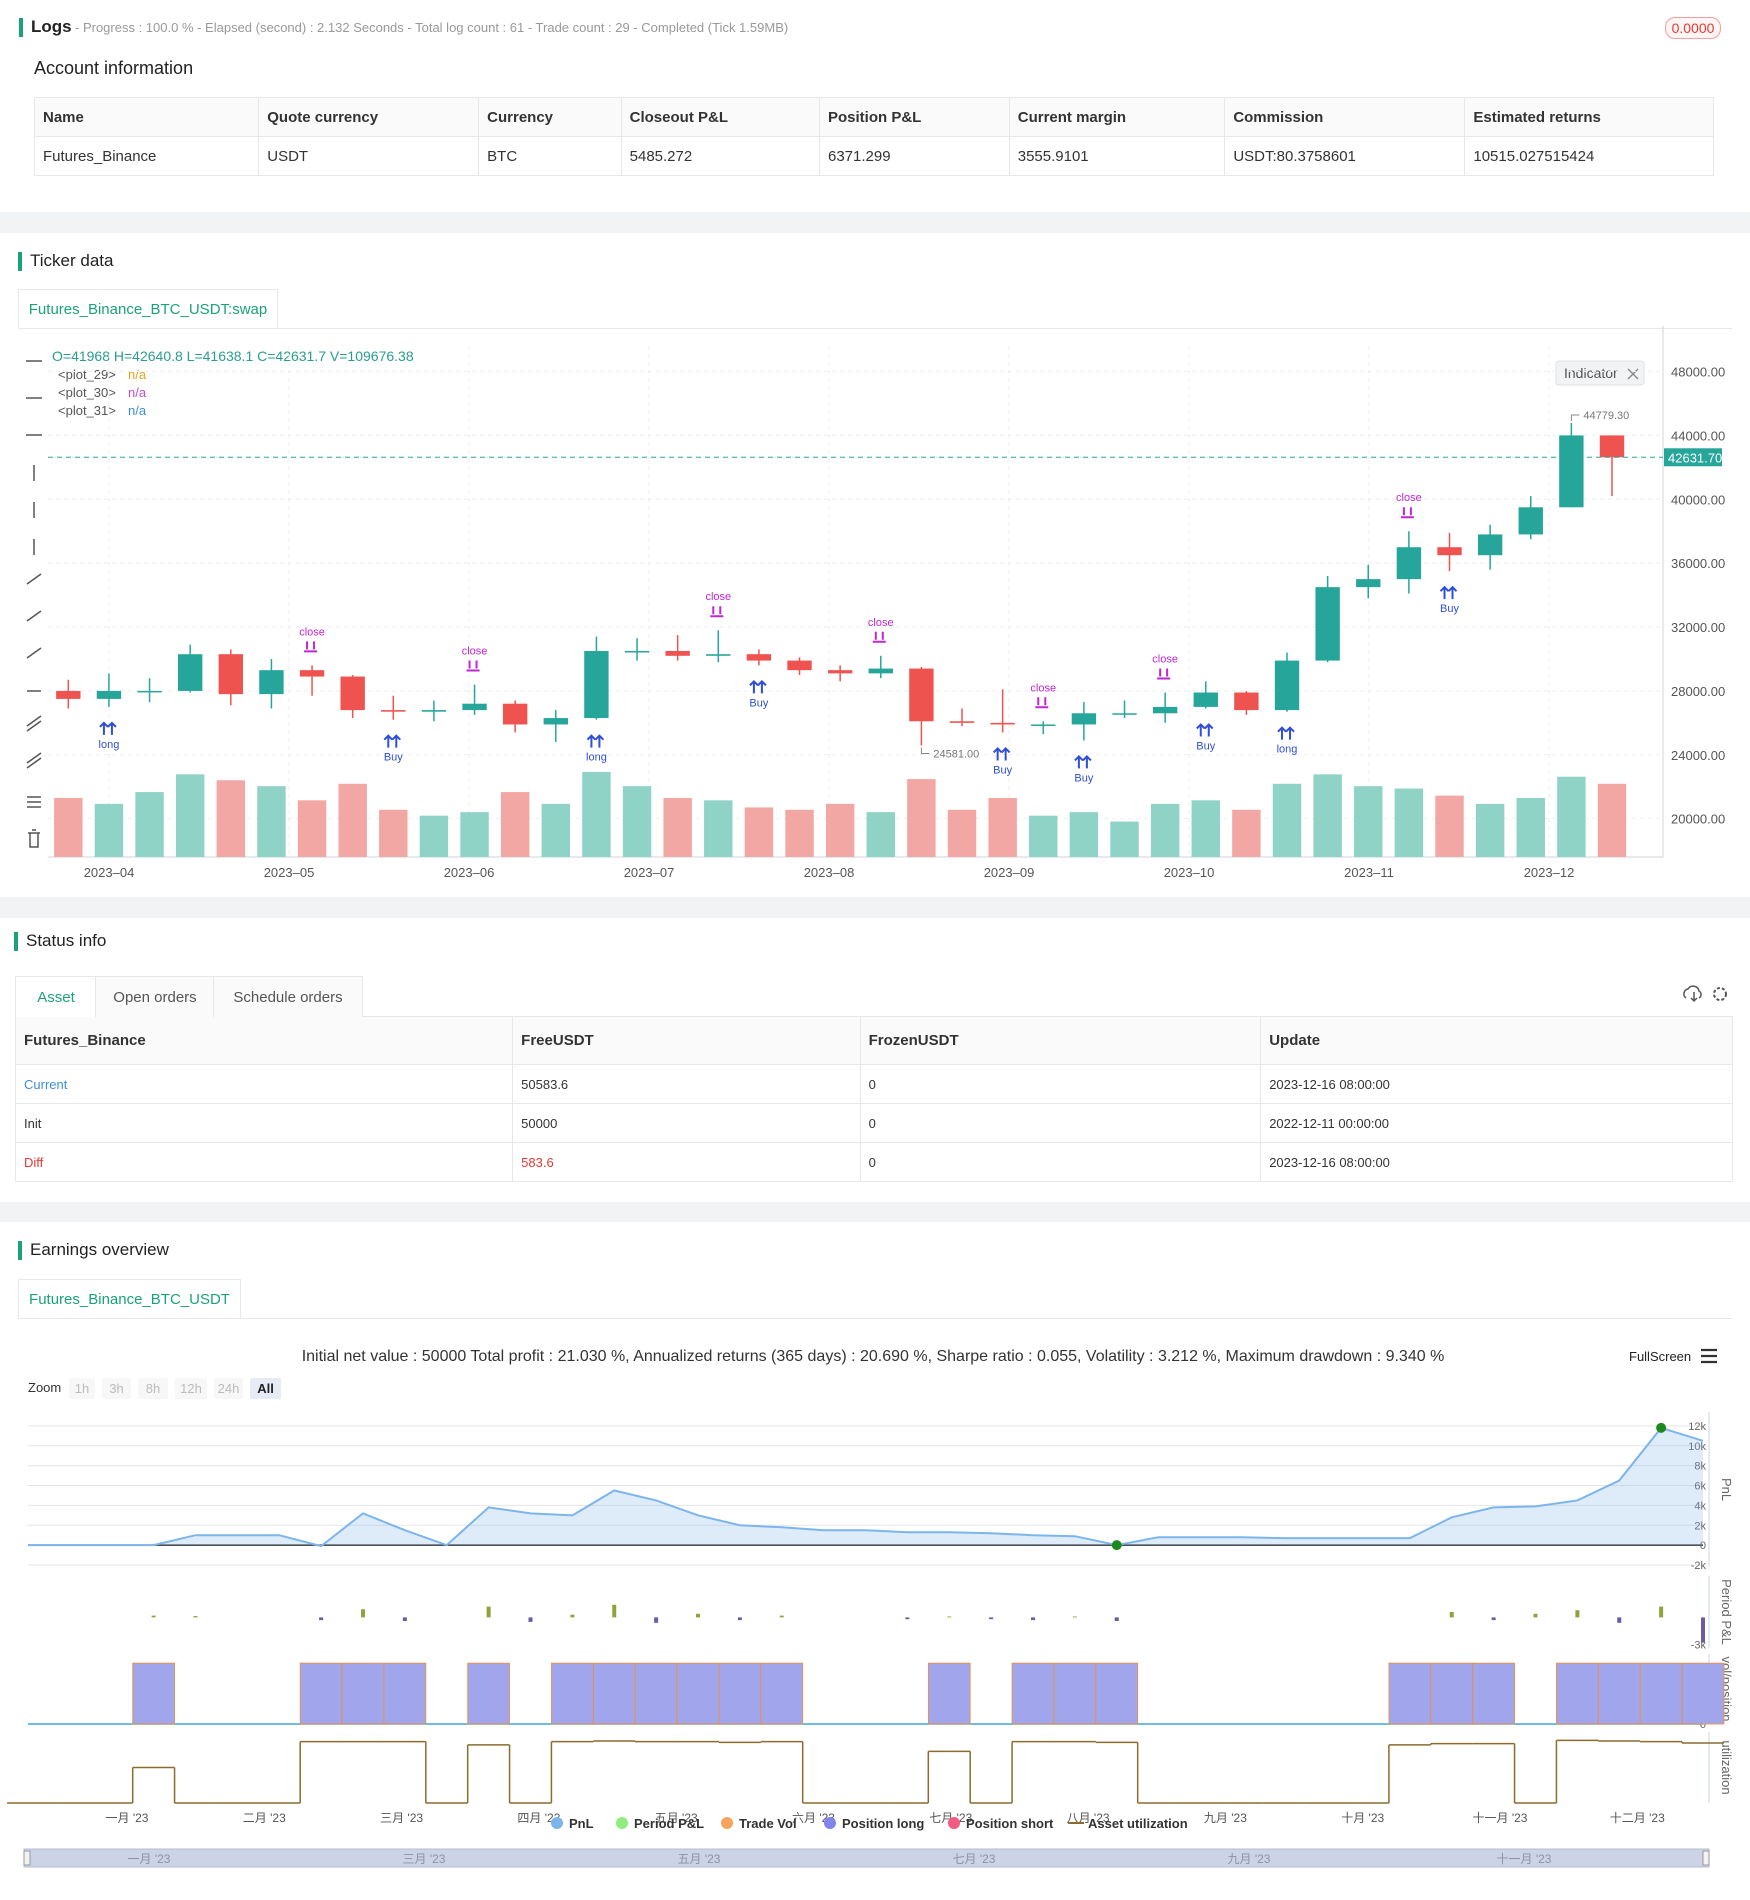 This screenshot has width=1750, height=1900. What do you see at coordinates (148, 309) in the screenshot?
I see `ticker-tab: Futures_Binance_BTC_USDT:swap` at bounding box center [148, 309].